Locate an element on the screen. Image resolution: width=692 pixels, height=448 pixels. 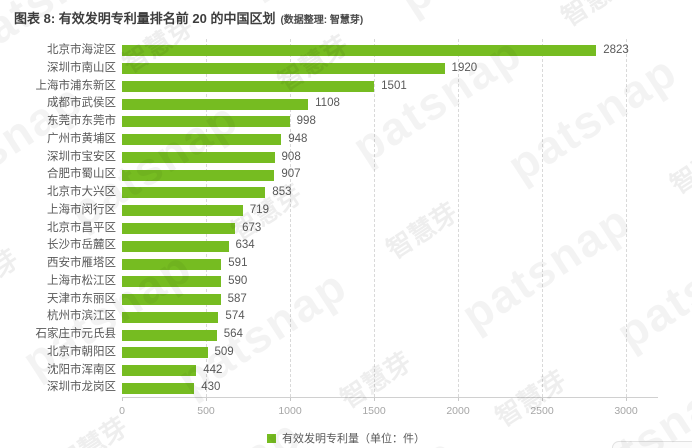
value-label: 591 is located at coordinates (238, 263).